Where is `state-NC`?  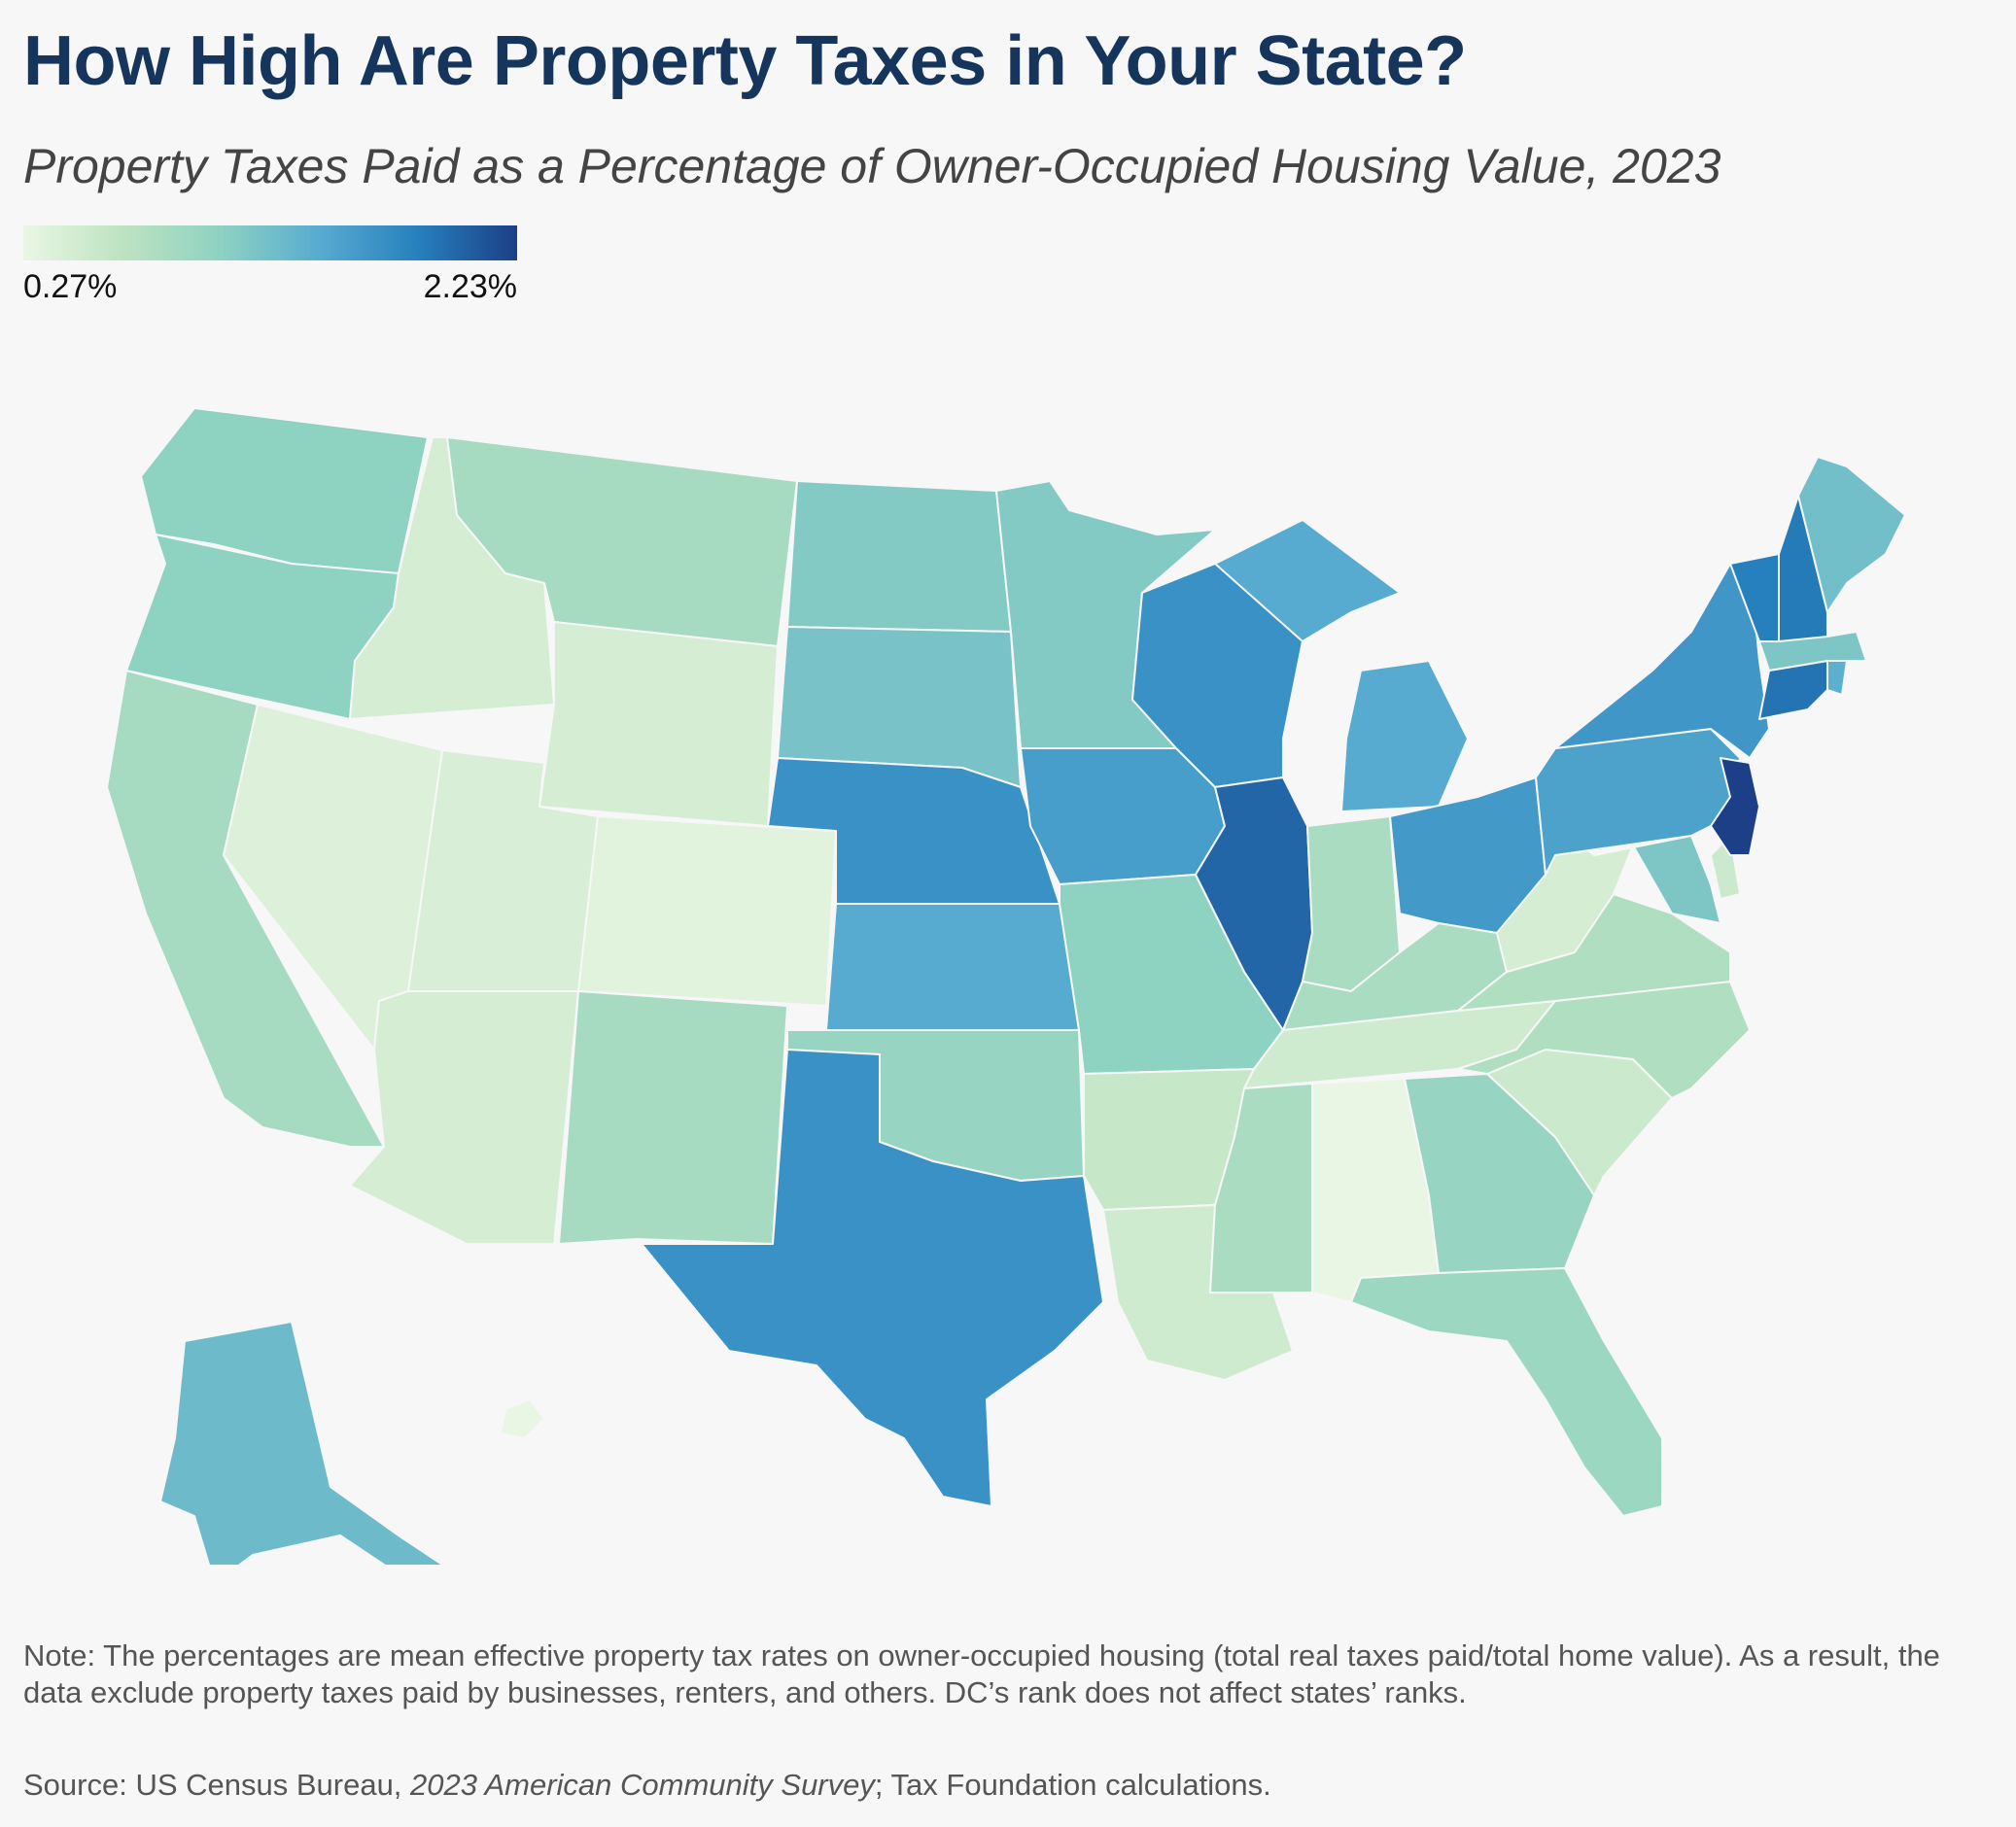
state-NC is located at coordinates (1604, 1040).